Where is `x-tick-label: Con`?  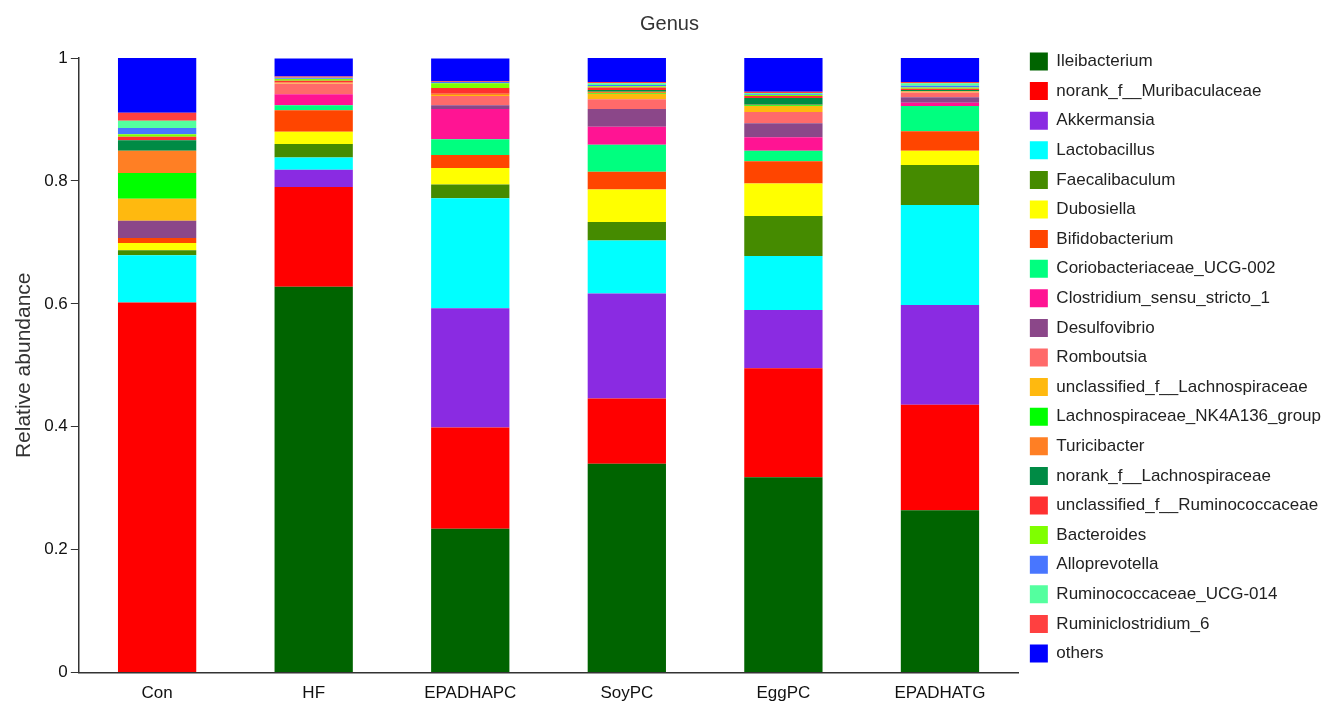 x-tick-label: Con is located at coordinates (157, 693).